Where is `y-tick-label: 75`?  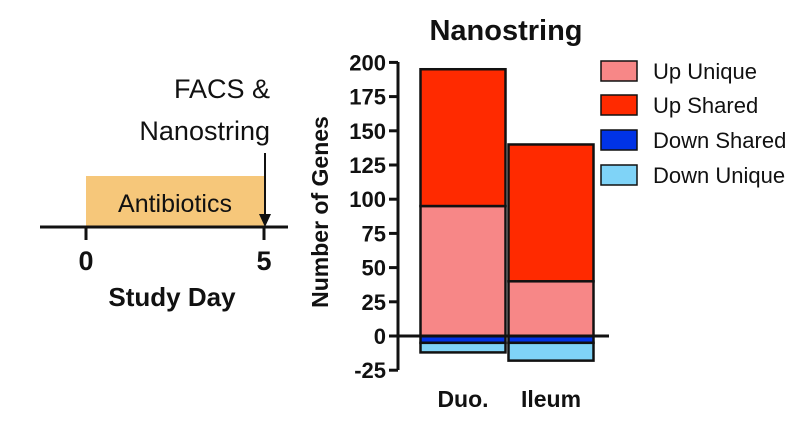 y-tick-label: 75 is located at coordinates (374, 233).